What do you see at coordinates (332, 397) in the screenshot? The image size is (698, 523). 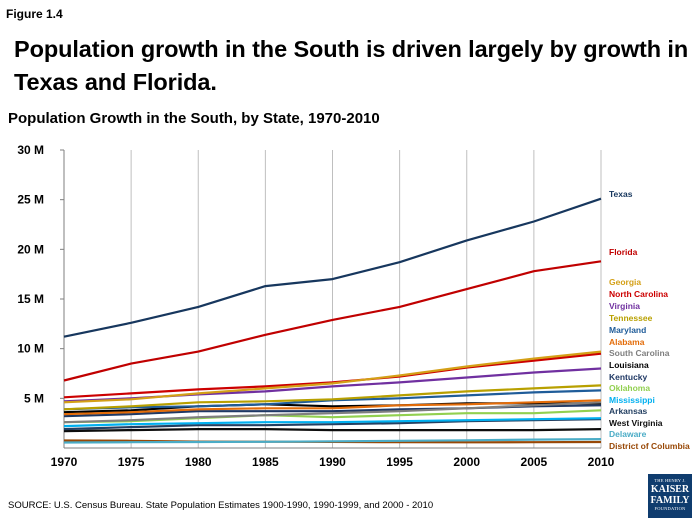 I see `series-line-tennessee` at bounding box center [332, 397].